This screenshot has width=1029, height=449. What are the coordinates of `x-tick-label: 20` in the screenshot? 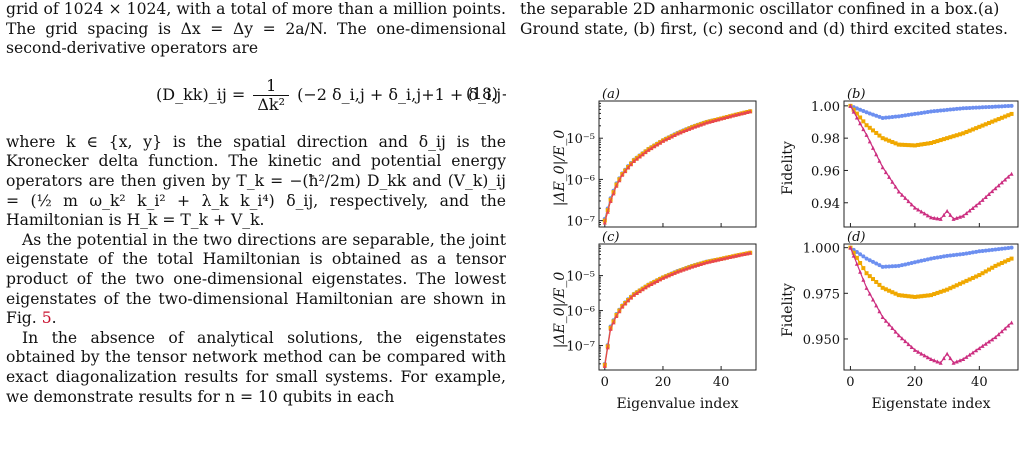 It's located at (663, 382).